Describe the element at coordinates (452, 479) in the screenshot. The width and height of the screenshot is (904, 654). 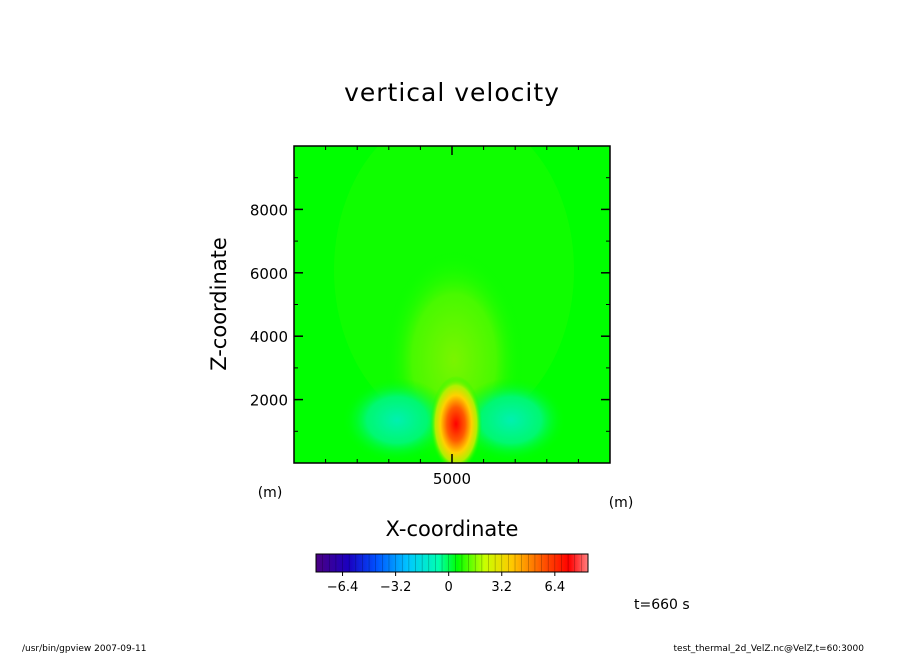
I see `x-tick-label: 5000` at that location.